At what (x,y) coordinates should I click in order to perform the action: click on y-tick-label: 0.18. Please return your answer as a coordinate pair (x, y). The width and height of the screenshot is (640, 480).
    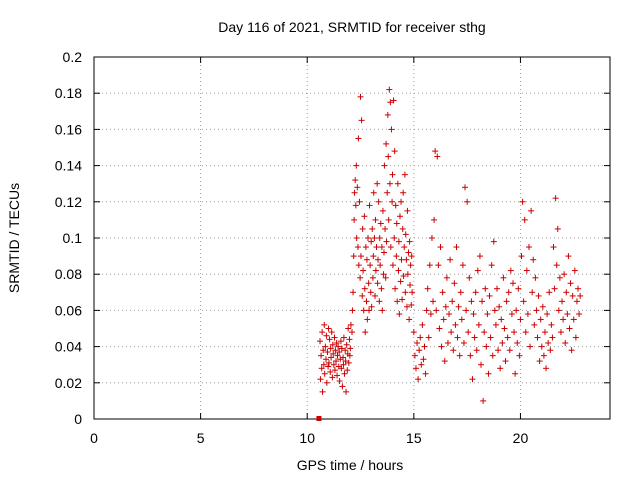
    Looking at the image, I should click on (68, 93).